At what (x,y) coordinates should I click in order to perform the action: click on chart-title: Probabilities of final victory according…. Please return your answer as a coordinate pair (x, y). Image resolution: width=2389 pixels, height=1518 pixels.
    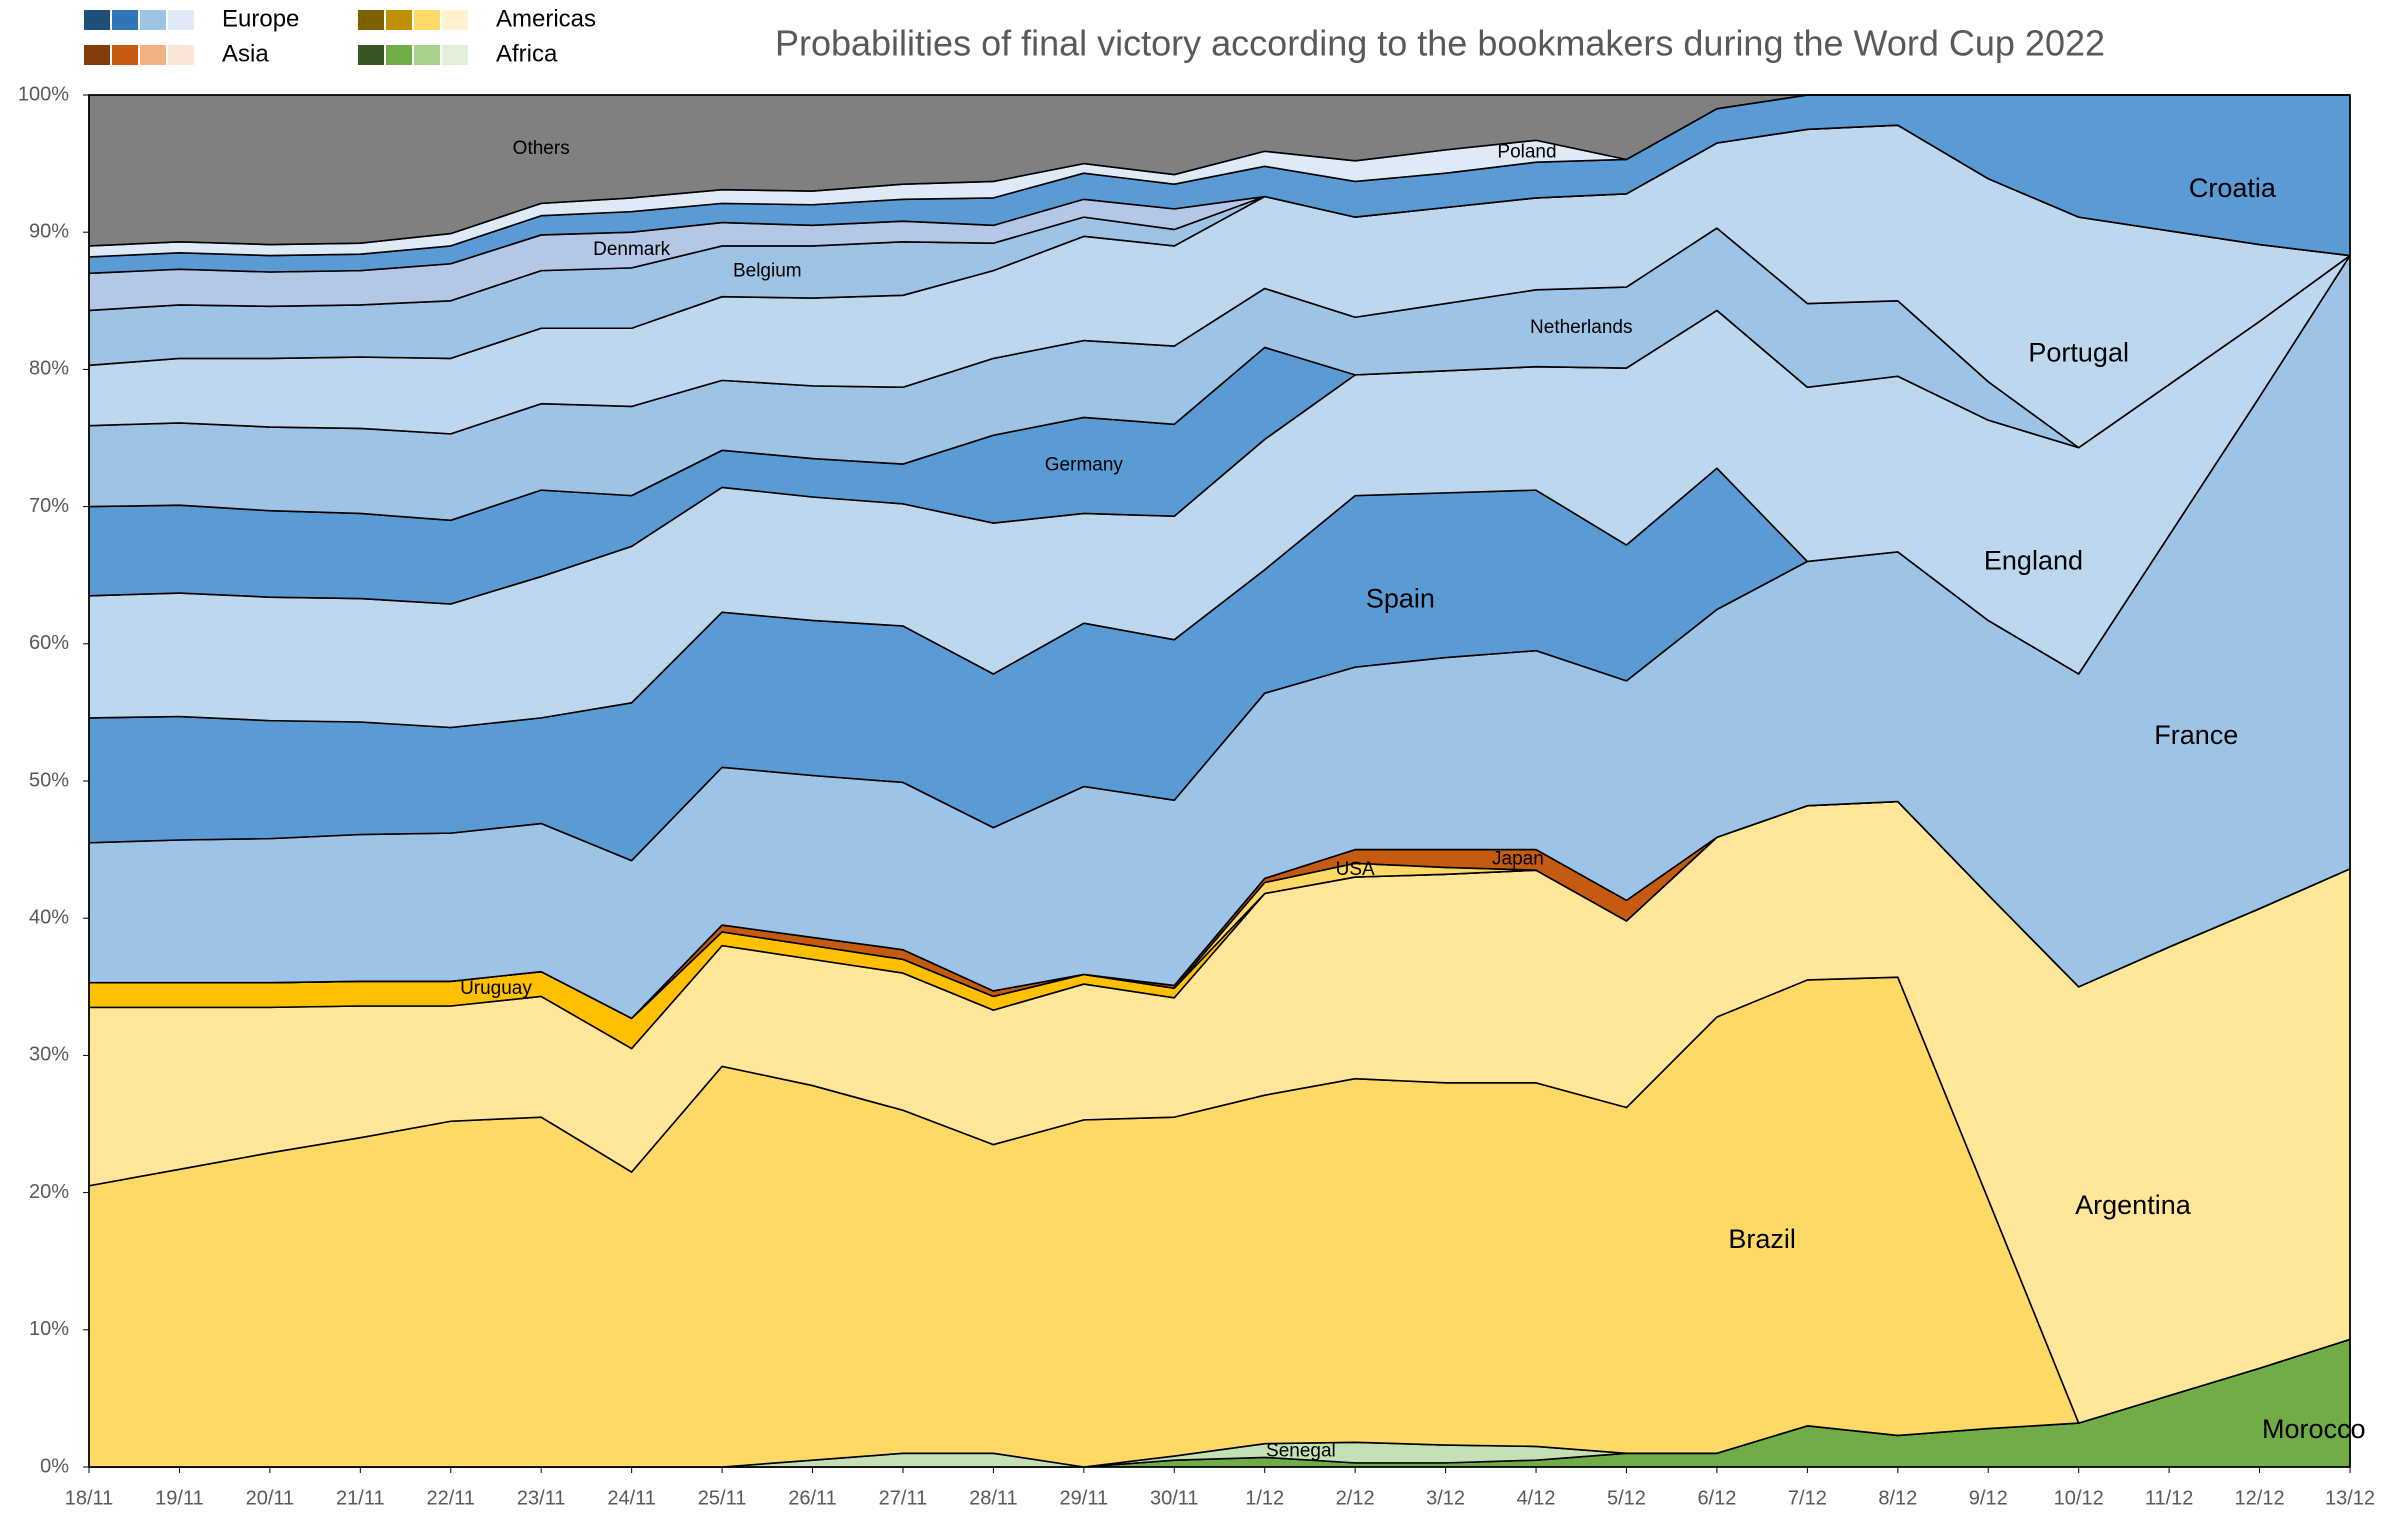
    Looking at the image, I should click on (1440, 43).